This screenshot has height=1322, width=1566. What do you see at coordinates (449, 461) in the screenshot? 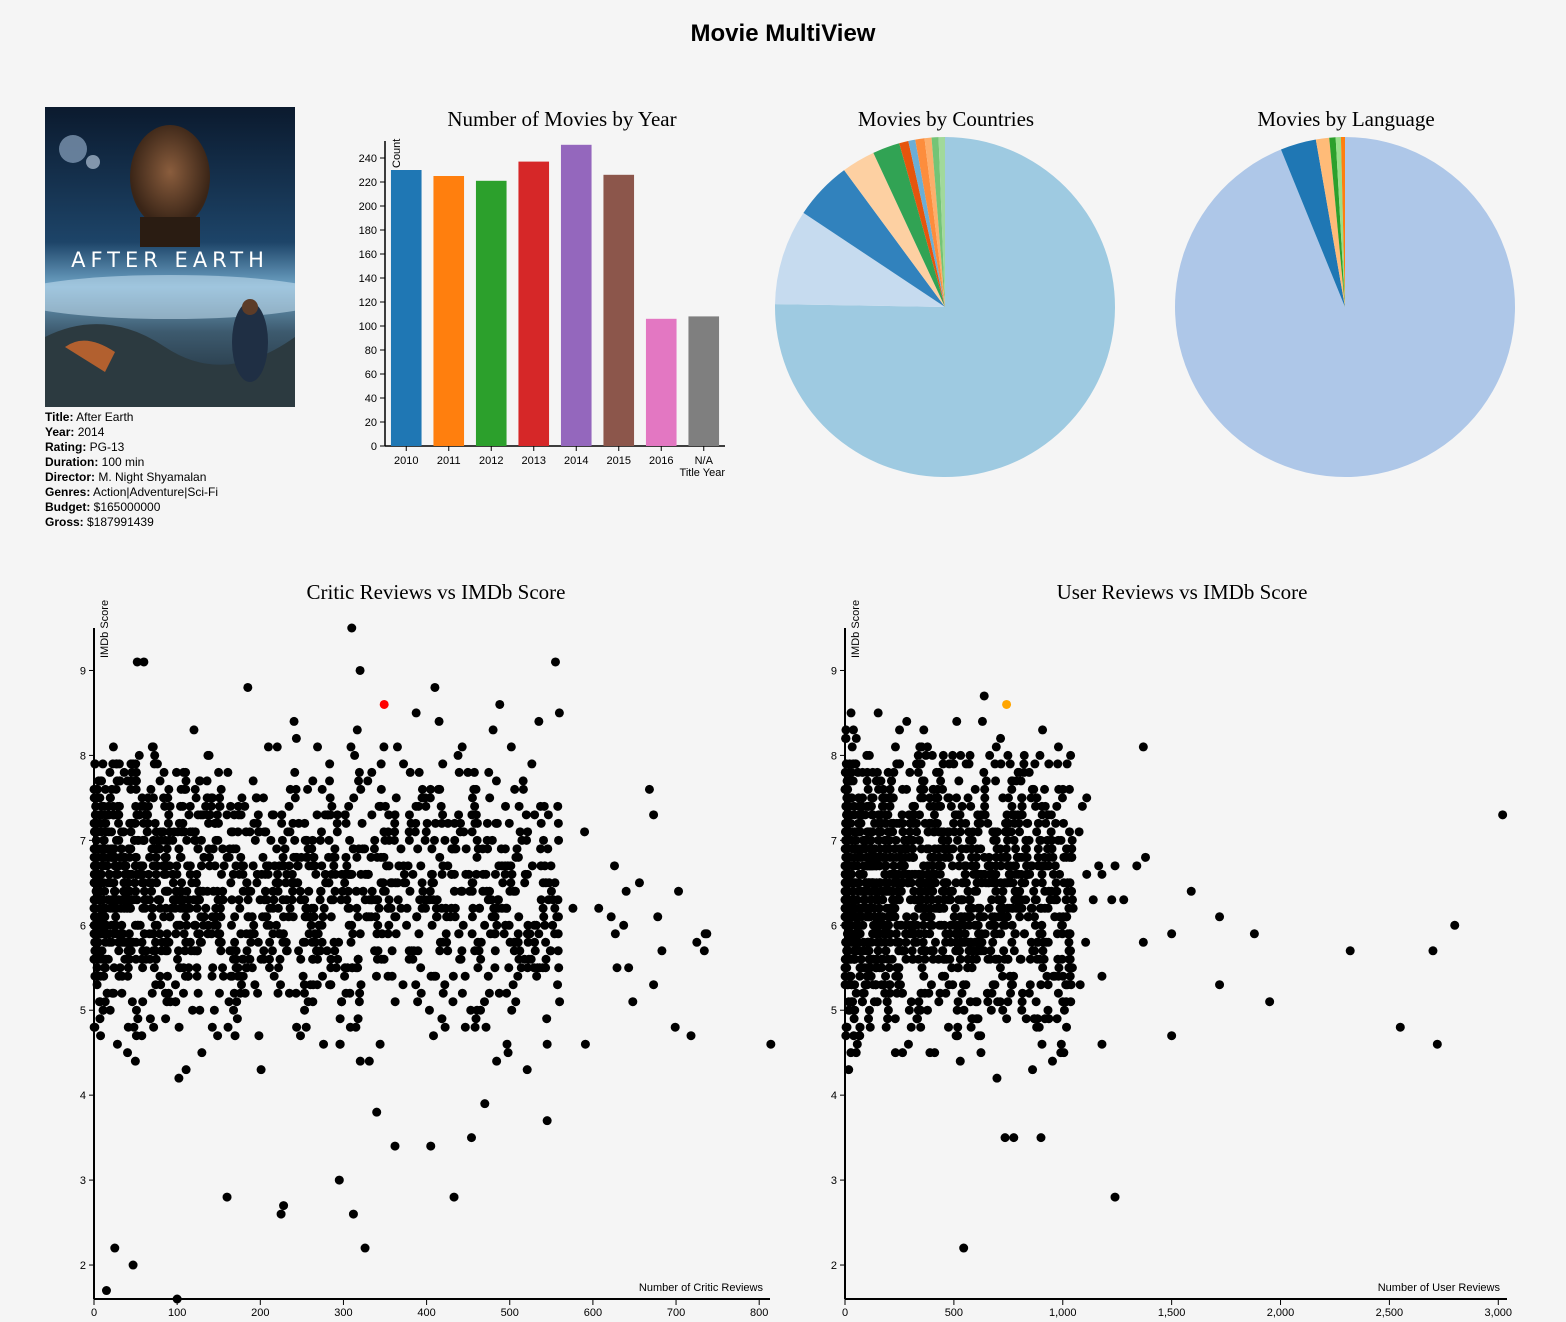
I see `bar-x-tick-label: 2011` at bounding box center [449, 461].